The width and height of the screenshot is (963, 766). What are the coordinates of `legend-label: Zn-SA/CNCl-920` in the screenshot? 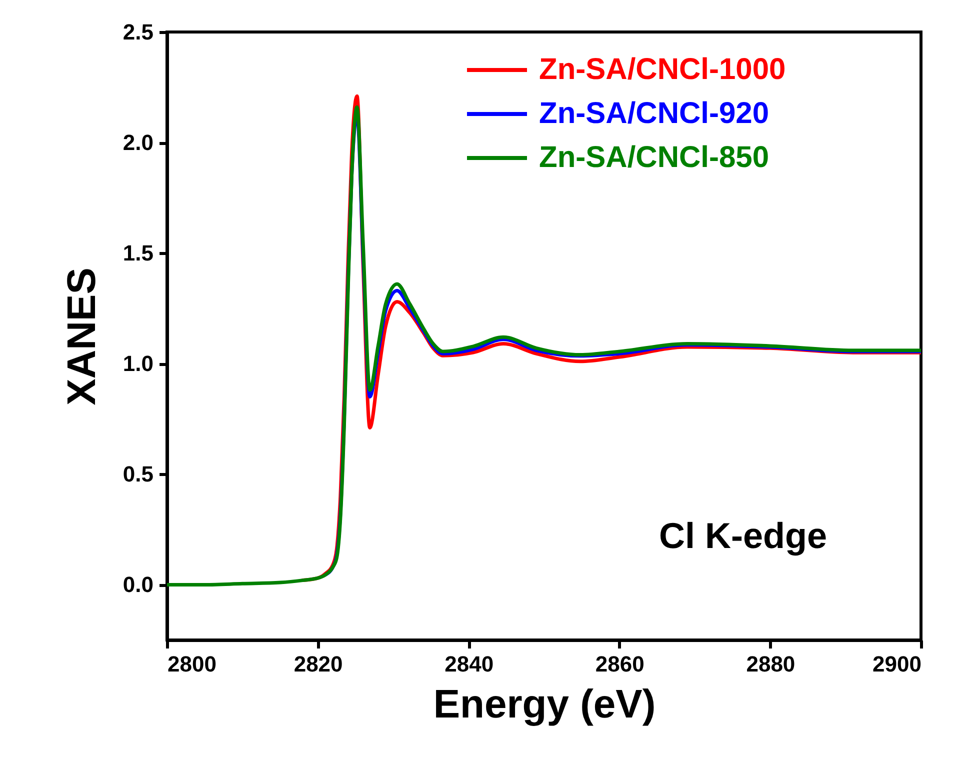 It's located at (654, 113).